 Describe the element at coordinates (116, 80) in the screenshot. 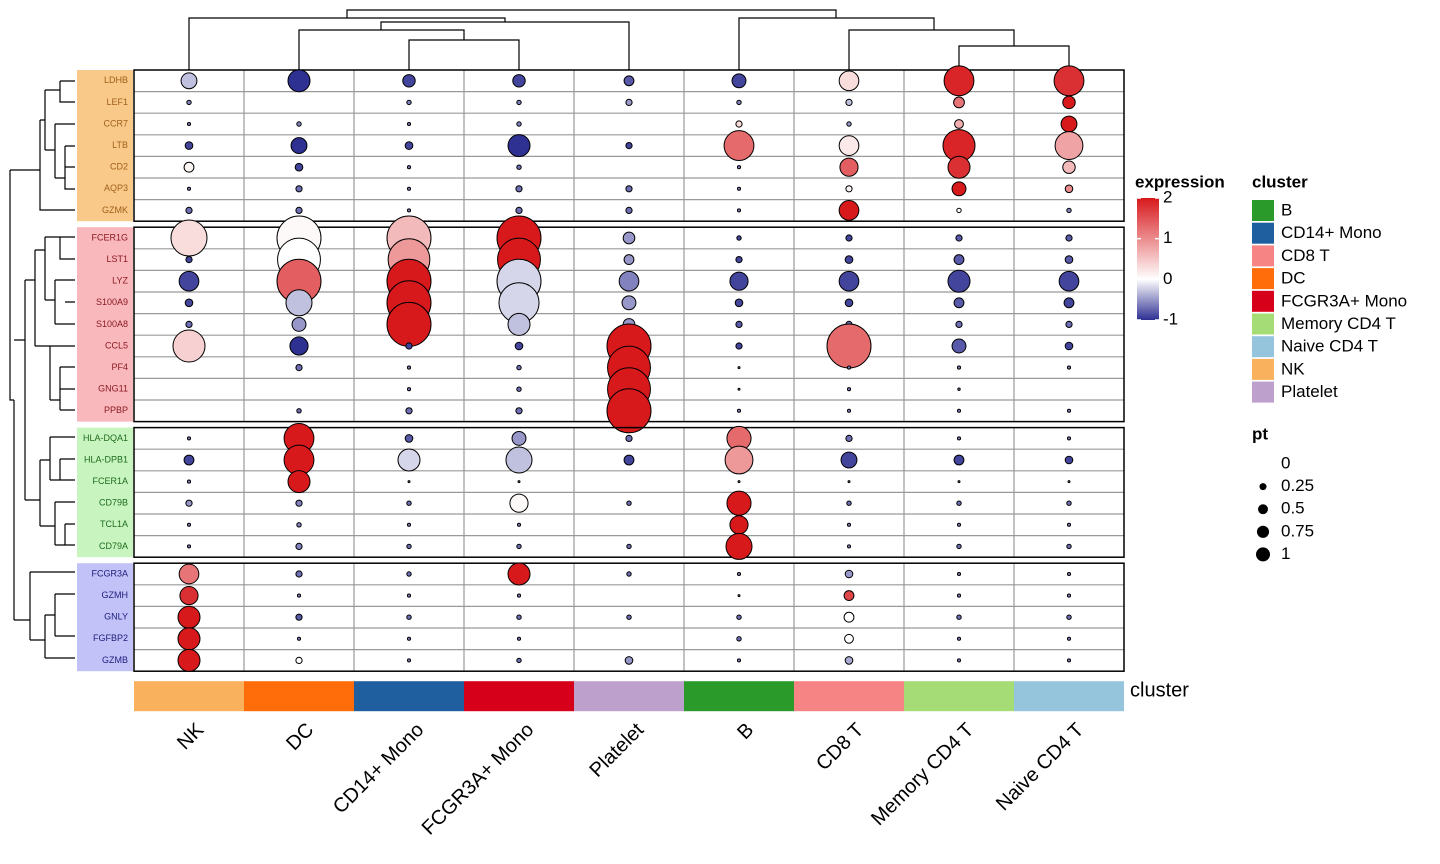

I see `gene-label: LDHB` at that location.